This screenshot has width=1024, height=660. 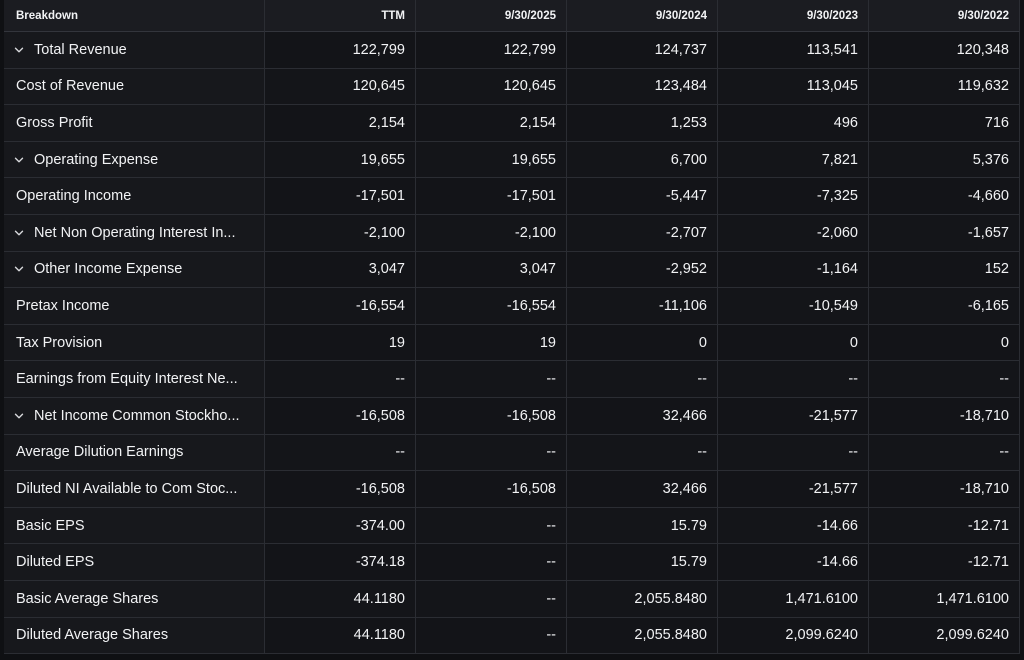 I want to click on row-label-text: Gross Profit, so click(x=54, y=122).